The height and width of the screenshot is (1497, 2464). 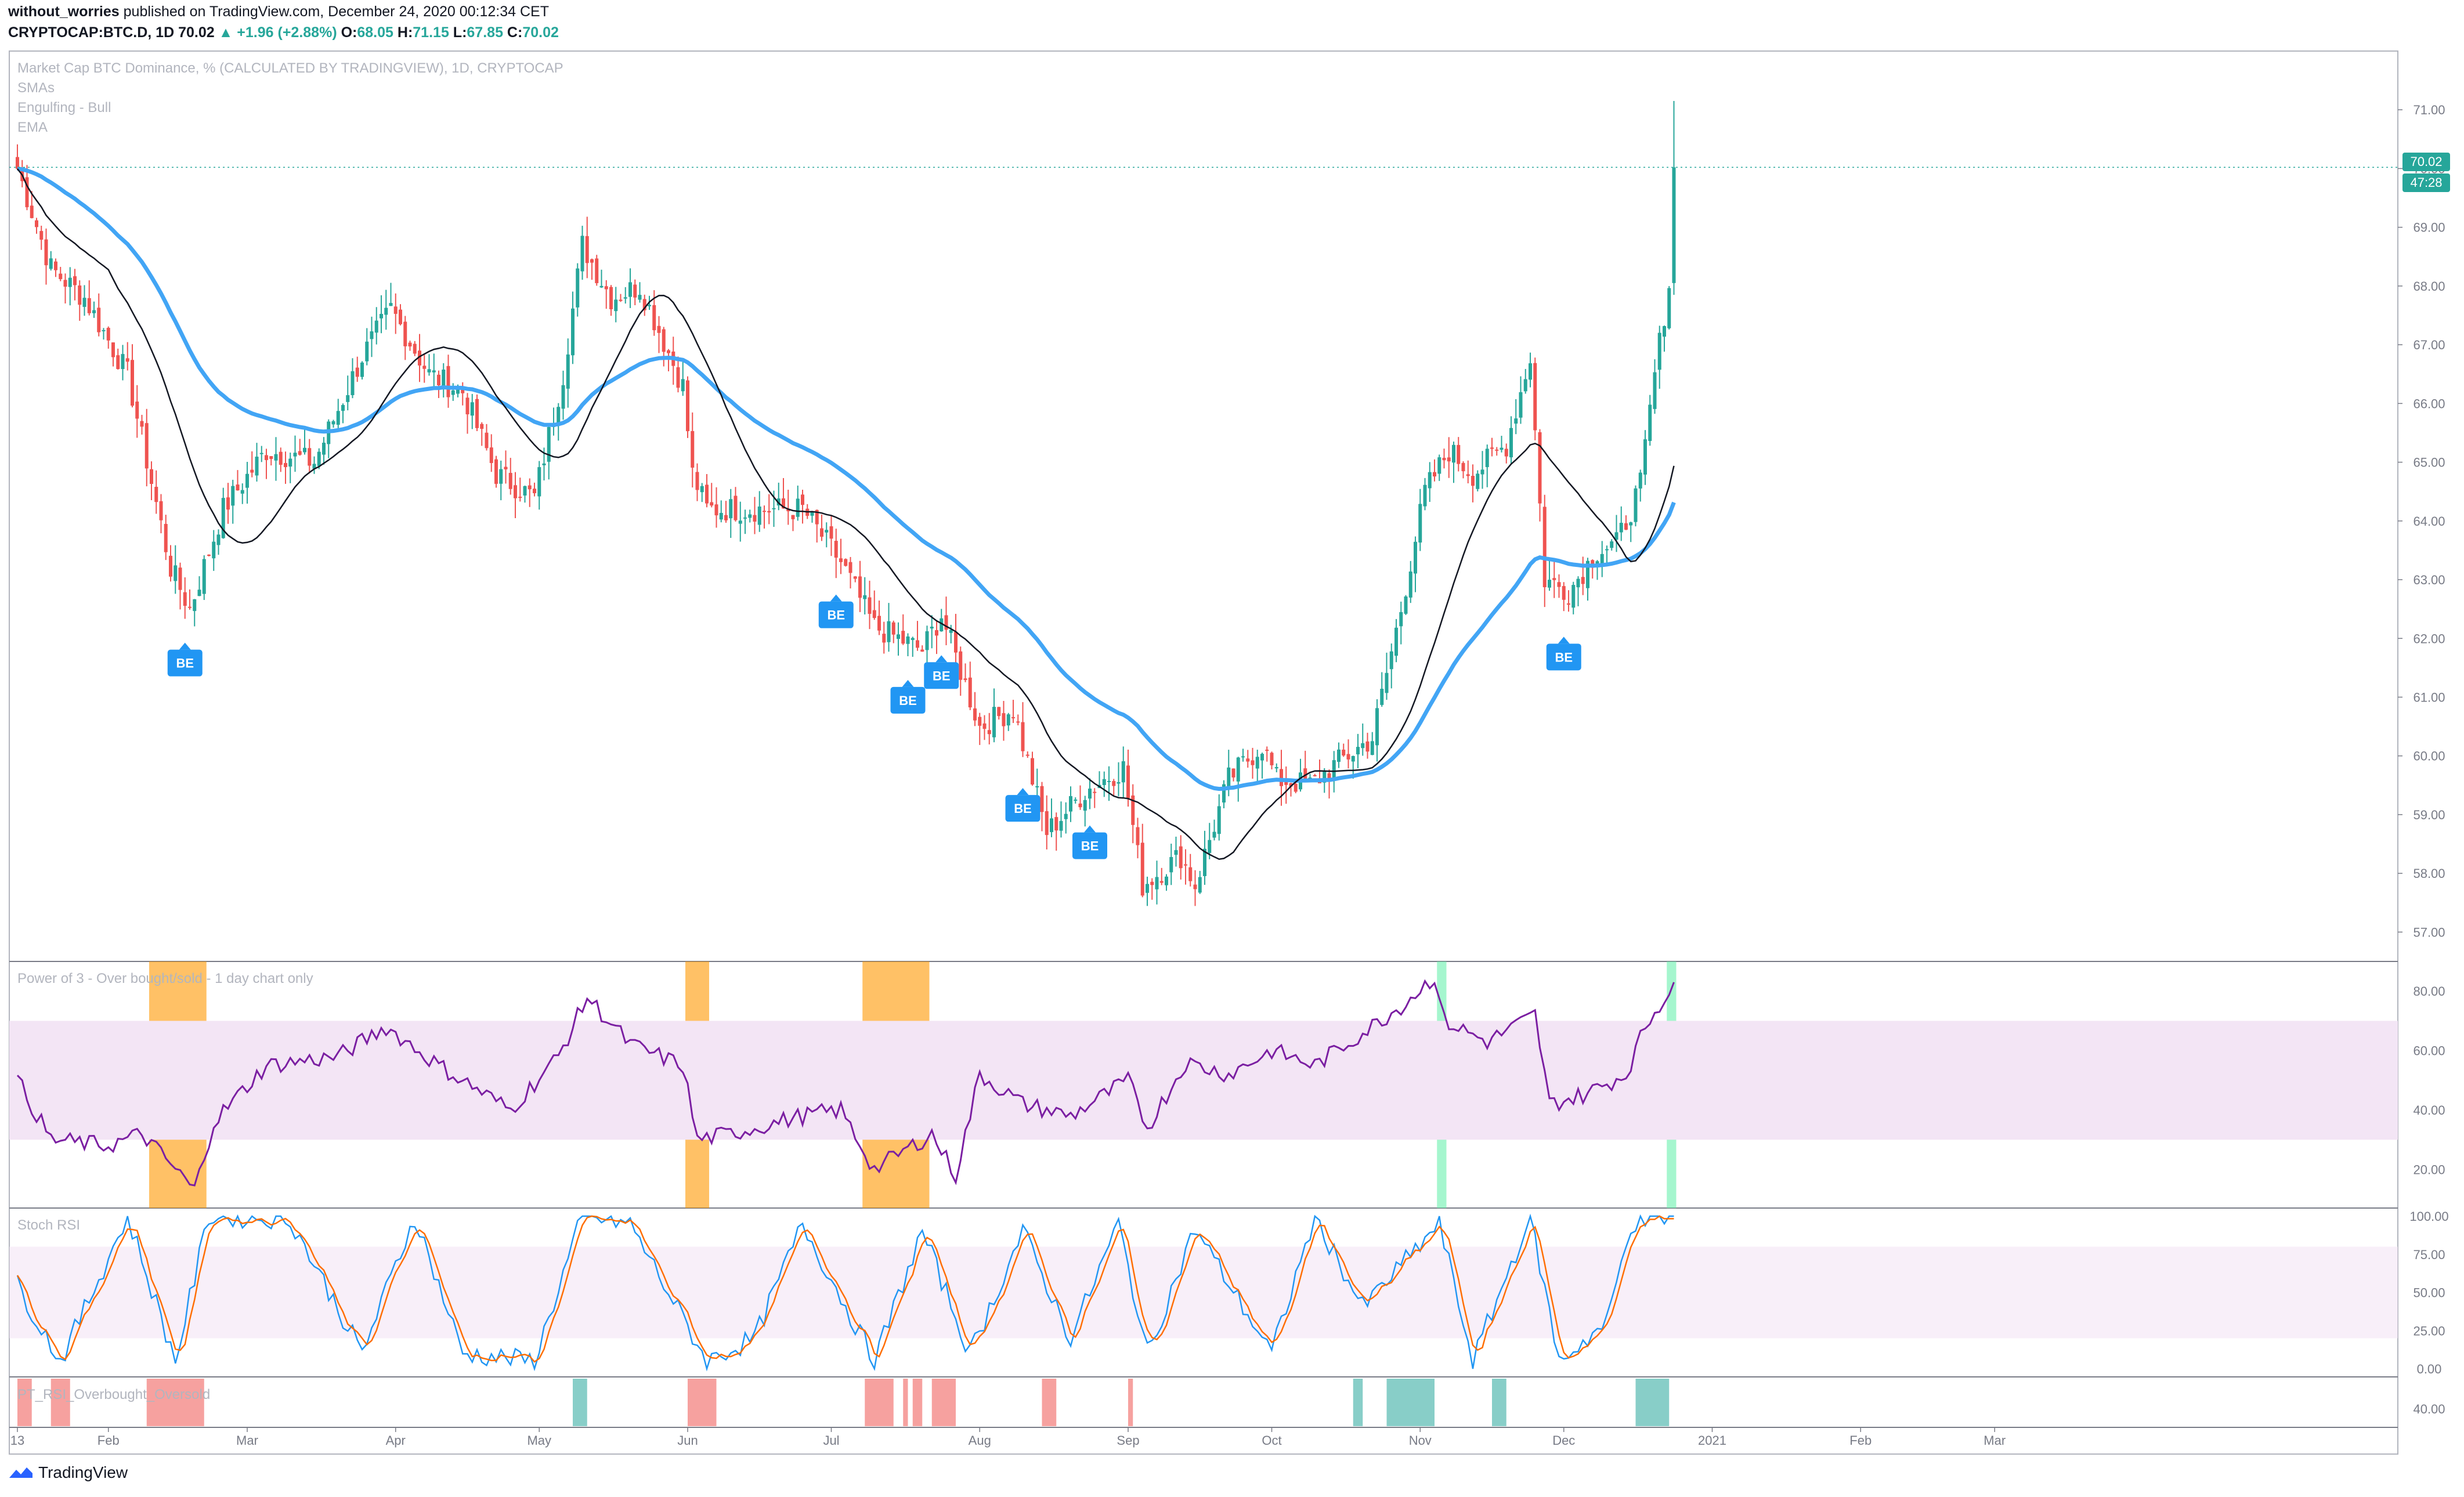 What do you see at coordinates (1203, 1080) in the screenshot?
I see `power3-band` at bounding box center [1203, 1080].